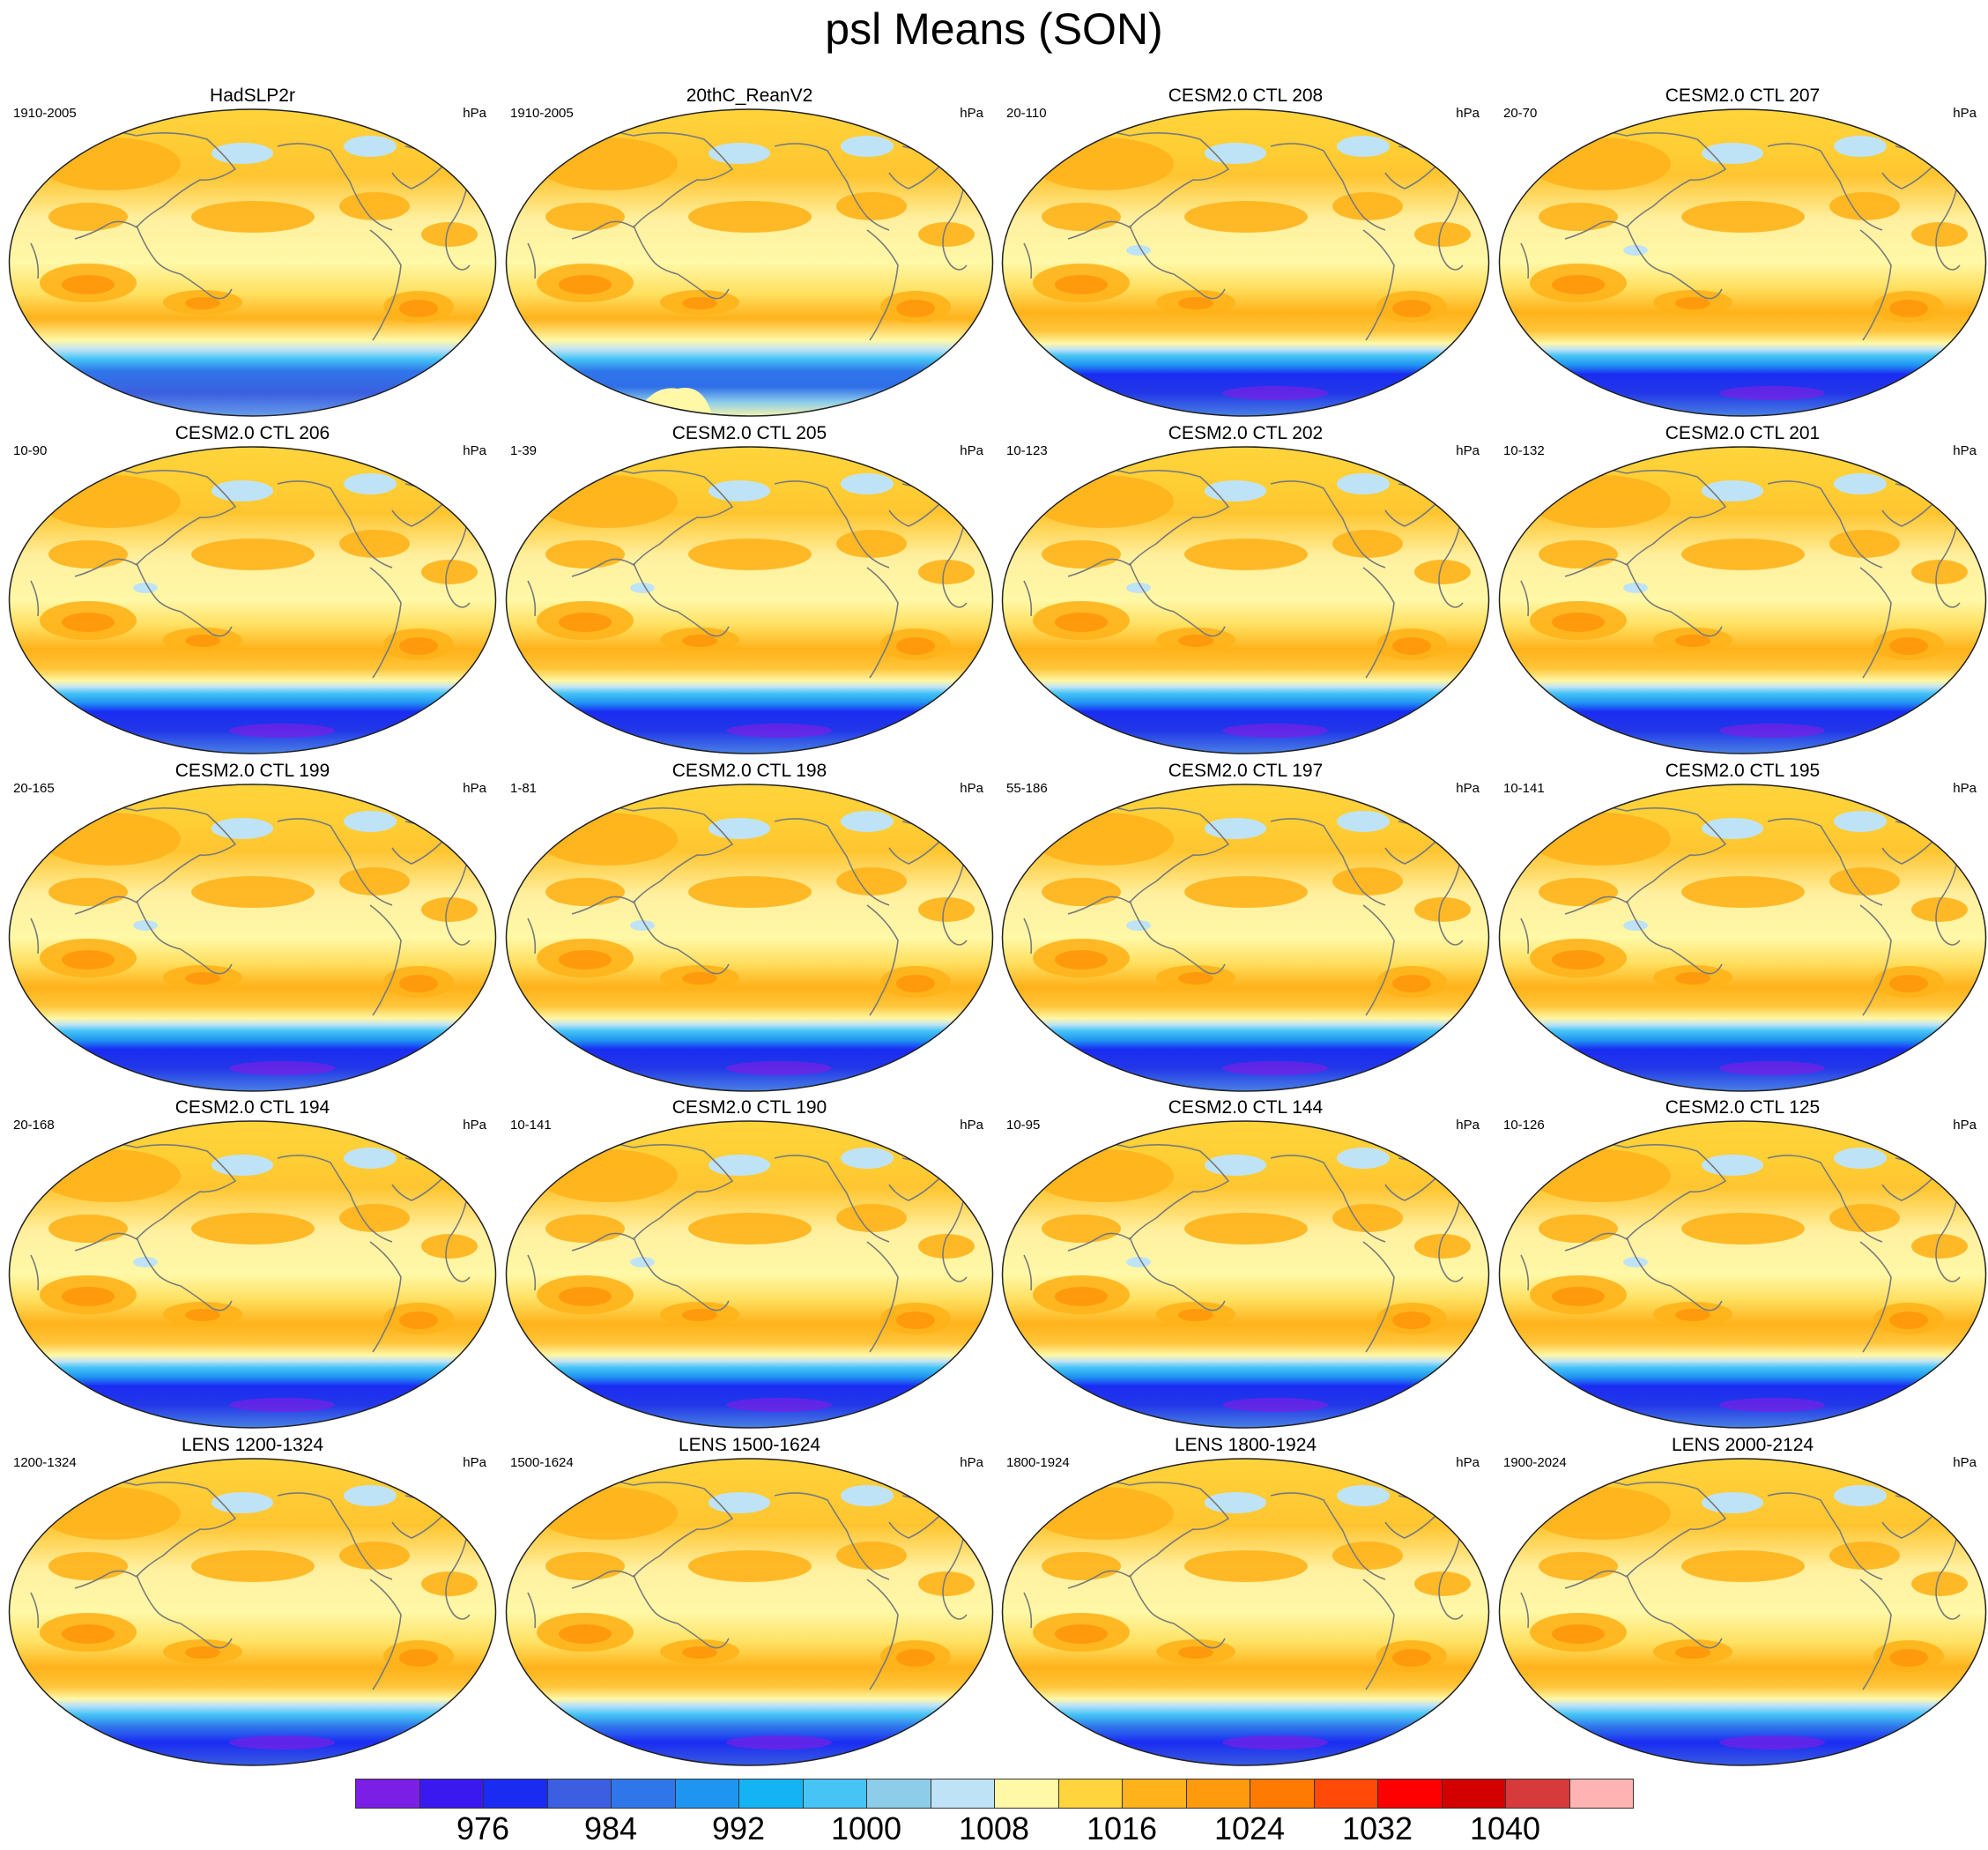  What do you see at coordinates (994, 29) in the screenshot?
I see `figure-title: psl Means (SON)` at bounding box center [994, 29].